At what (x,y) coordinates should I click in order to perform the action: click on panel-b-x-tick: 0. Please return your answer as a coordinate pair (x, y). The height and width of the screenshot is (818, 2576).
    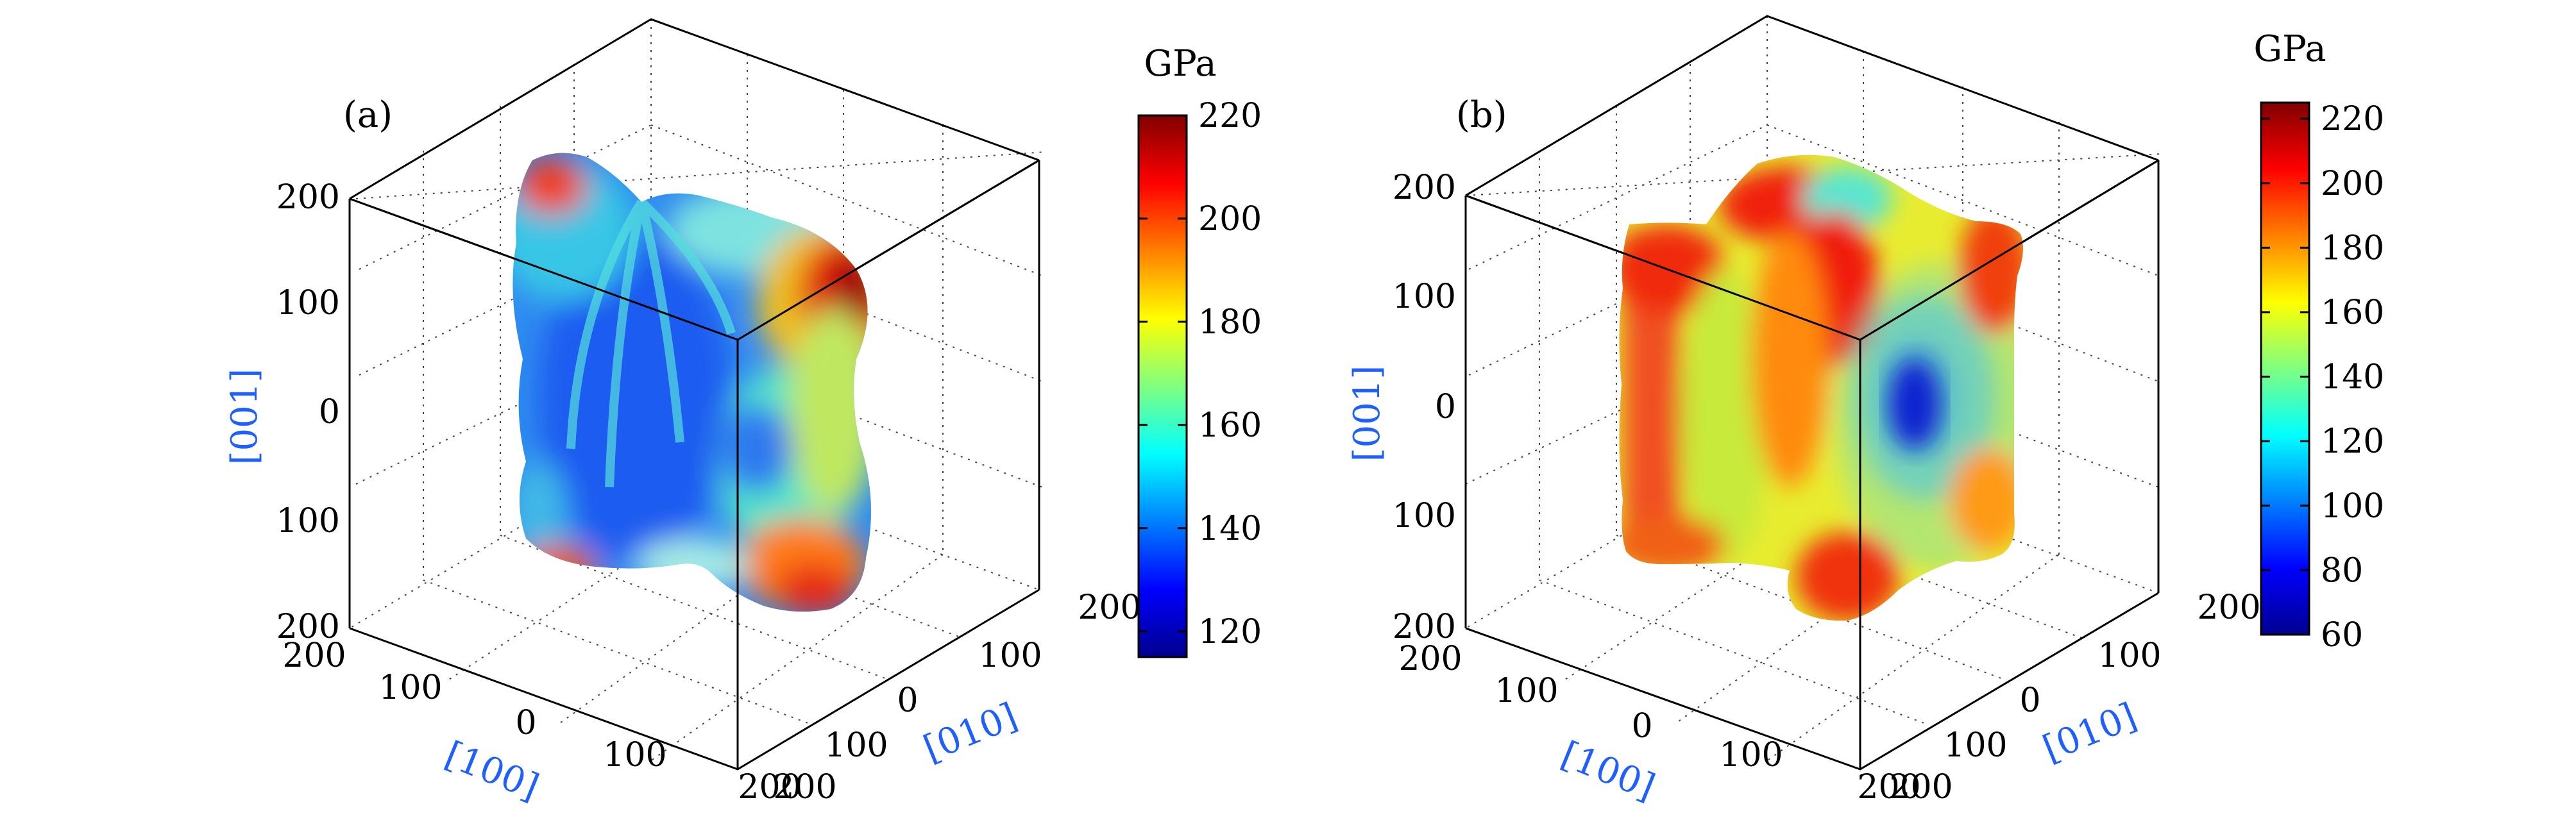
    Looking at the image, I should click on (1641, 726).